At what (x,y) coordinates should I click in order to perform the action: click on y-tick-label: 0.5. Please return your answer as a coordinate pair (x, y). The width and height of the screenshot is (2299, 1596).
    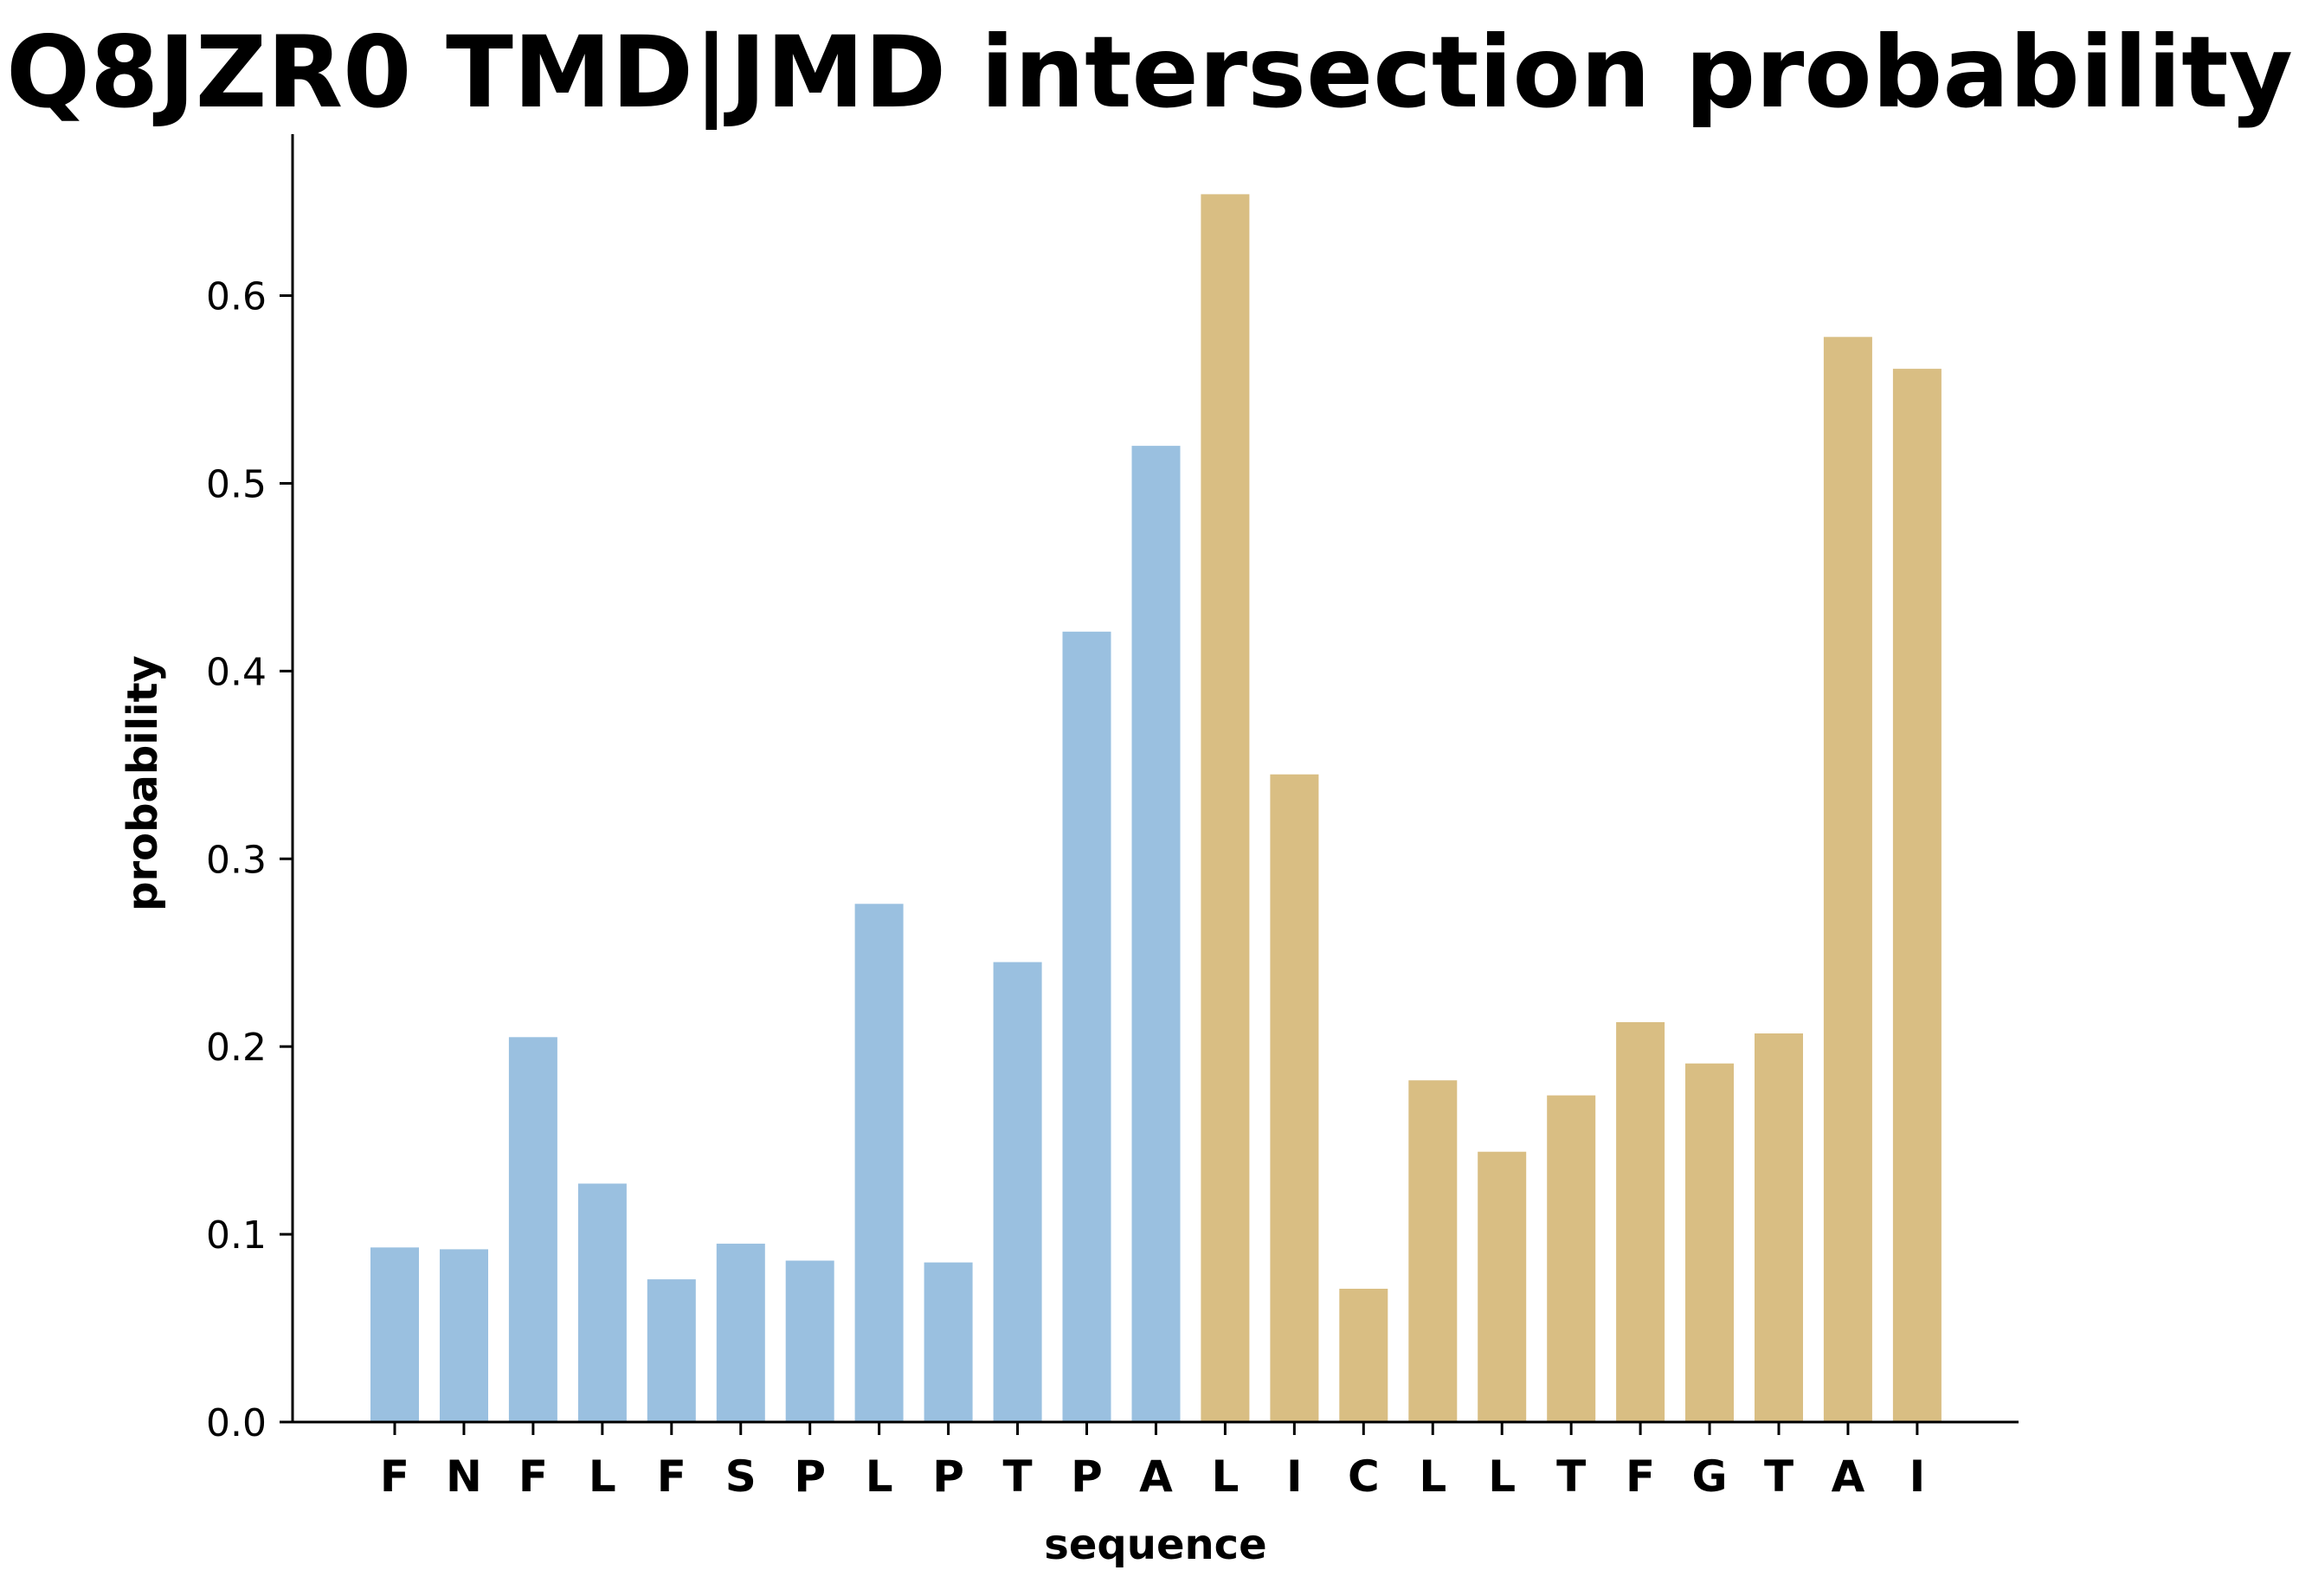
    Looking at the image, I should click on (236, 484).